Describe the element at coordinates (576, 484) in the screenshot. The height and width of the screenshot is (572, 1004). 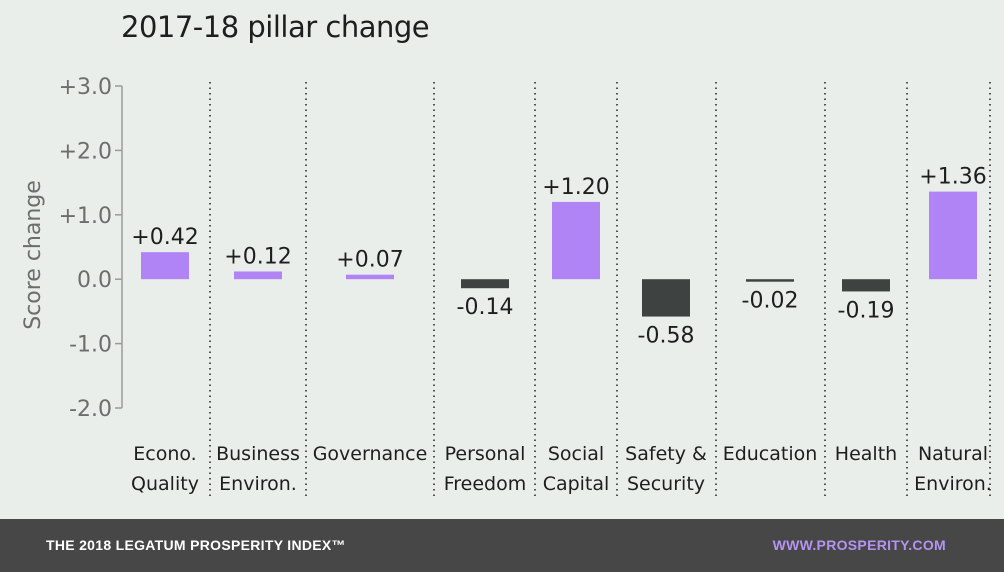
I see `x-category-label: Capital` at that location.